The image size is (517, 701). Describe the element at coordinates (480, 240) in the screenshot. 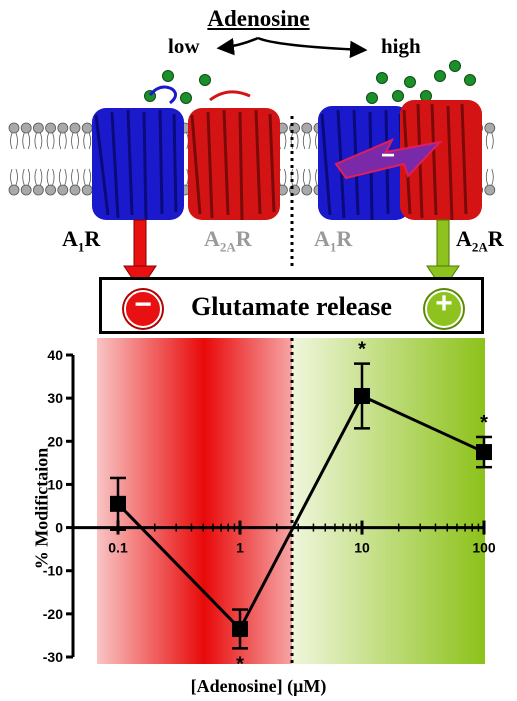

I see `a2ar-label-right: A2AR` at that location.